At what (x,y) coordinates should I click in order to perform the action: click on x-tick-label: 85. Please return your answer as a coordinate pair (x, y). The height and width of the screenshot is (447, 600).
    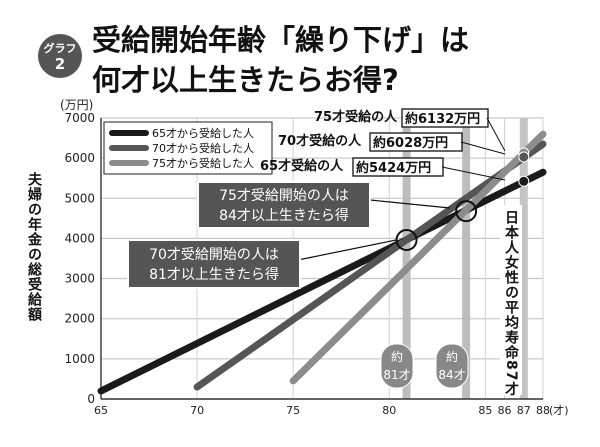
    Looking at the image, I should click on (485, 410).